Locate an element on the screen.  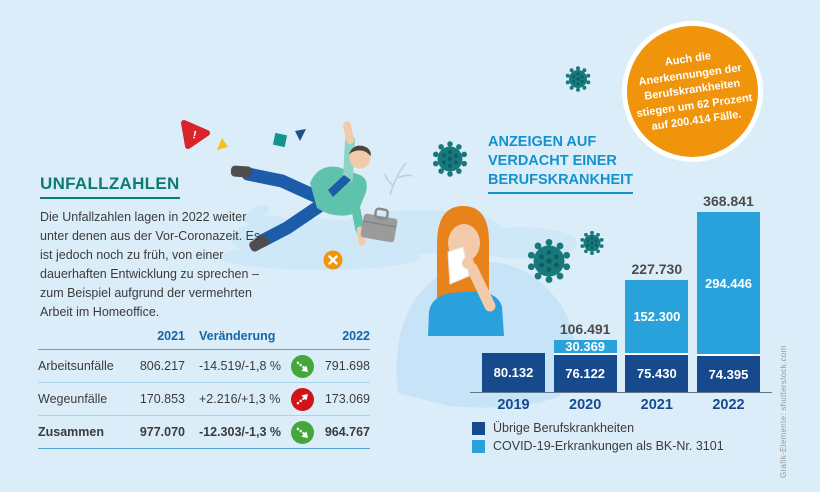
bar-2022: 294.446 74.395 is located at coordinates (728, 302).